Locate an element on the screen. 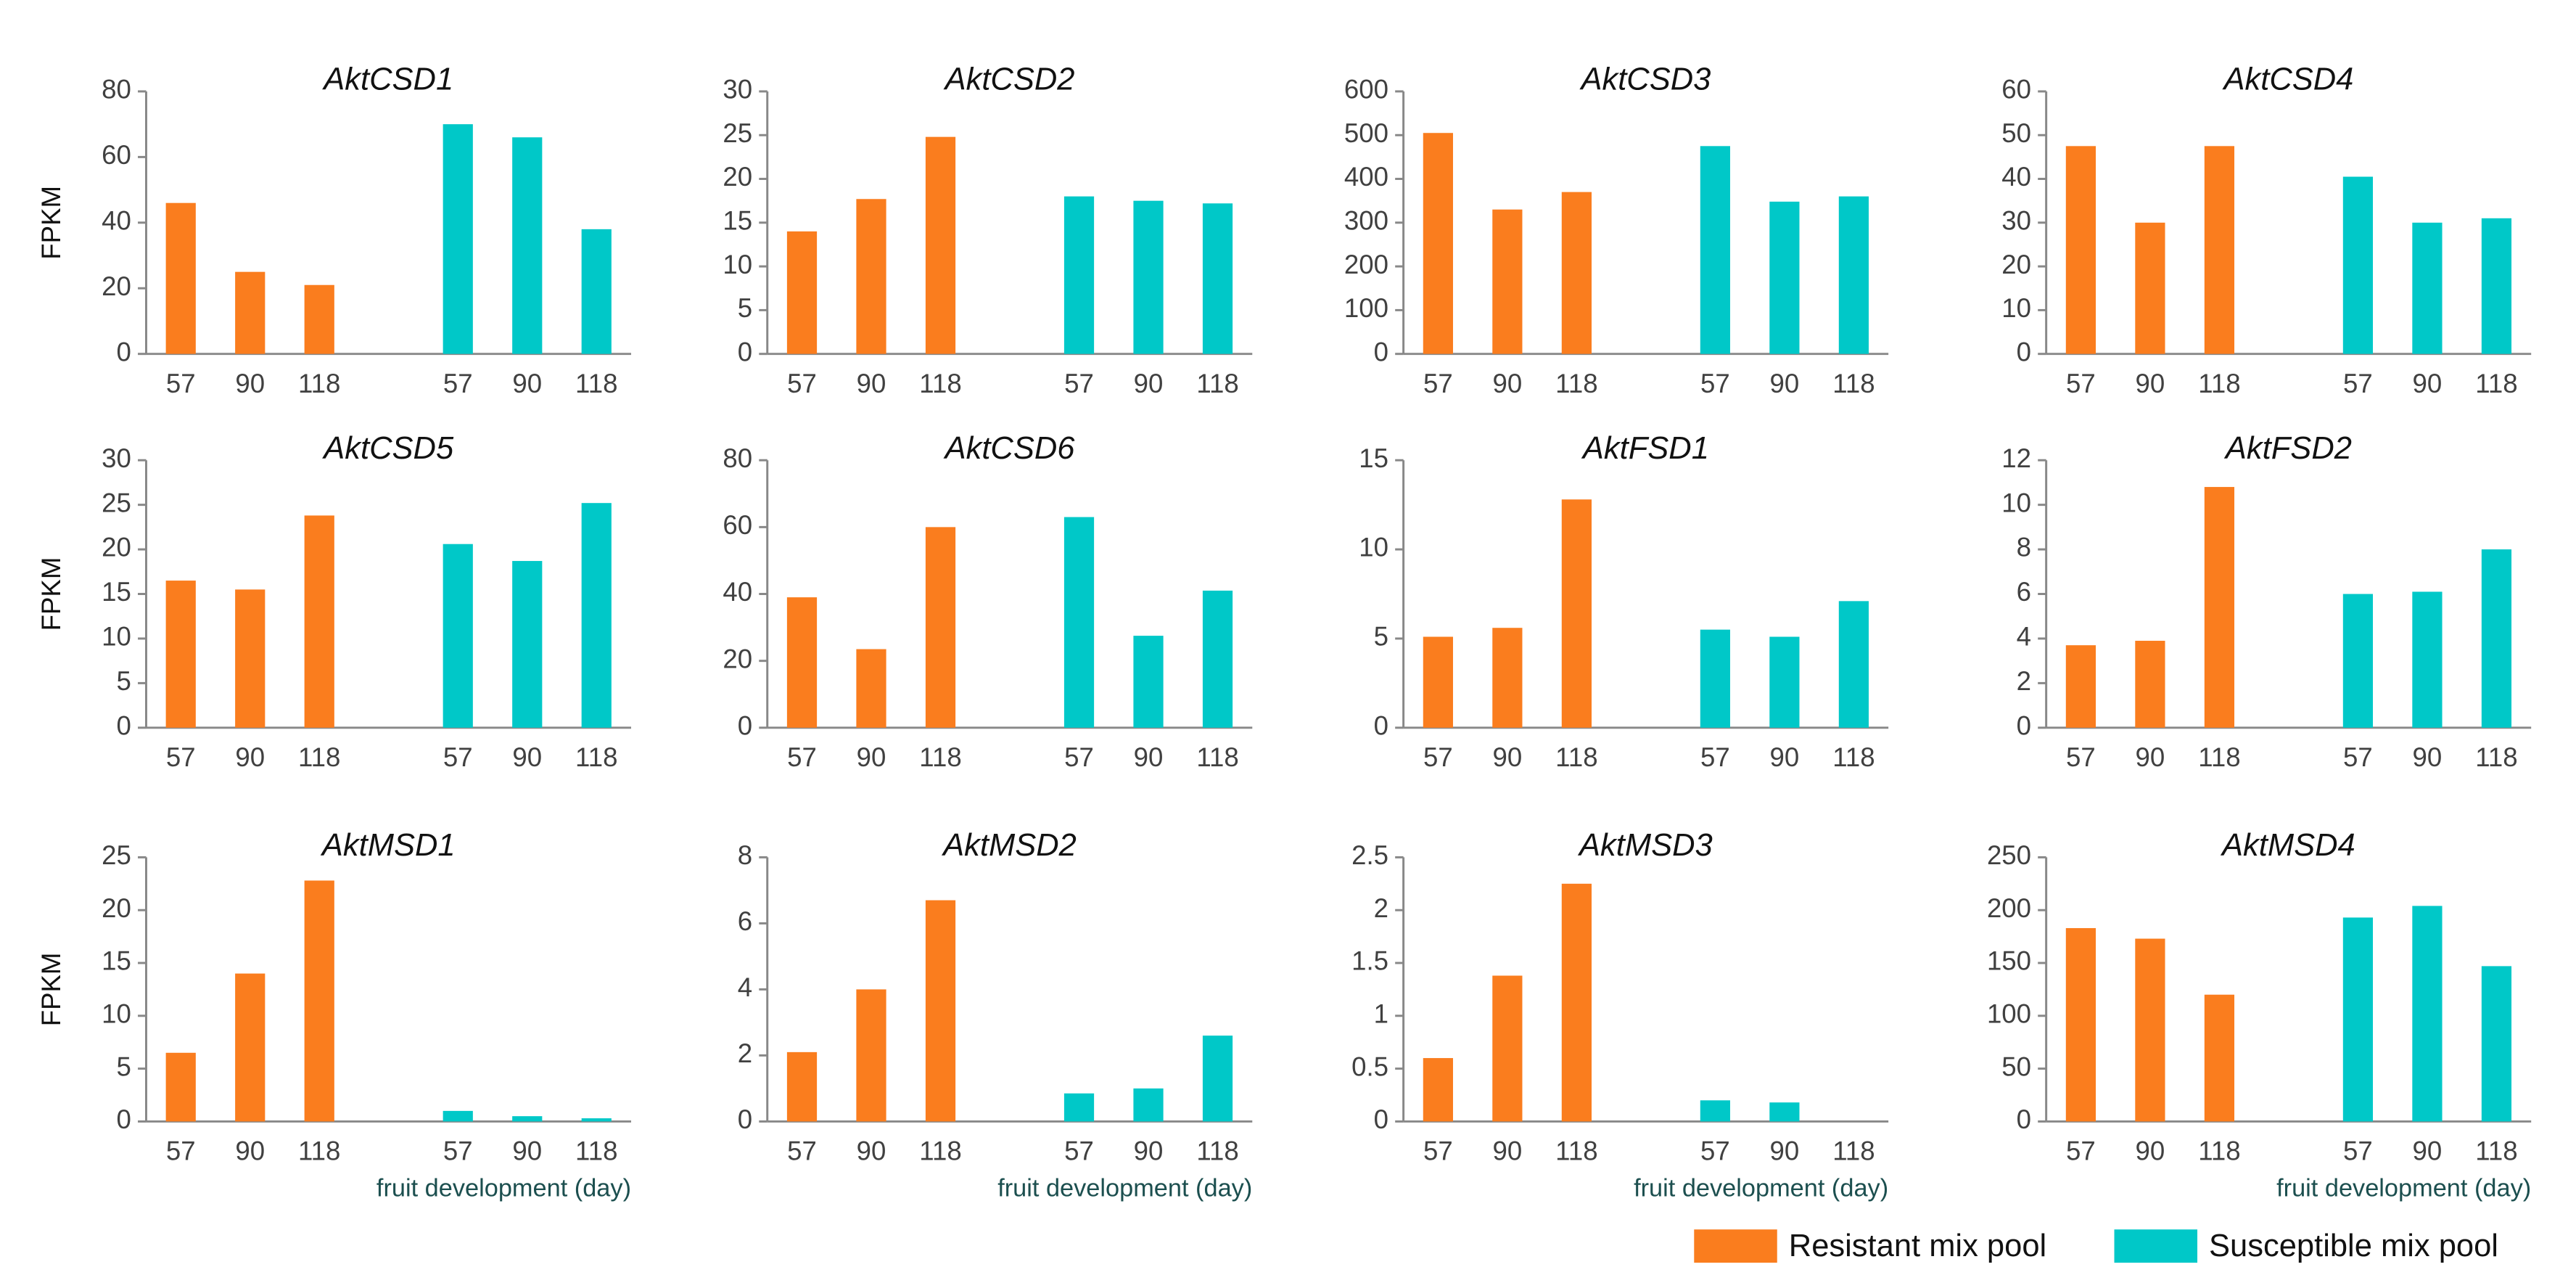 The width and height of the screenshot is (2576, 1275). y-tick-label: 4 is located at coordinates (745, 987).